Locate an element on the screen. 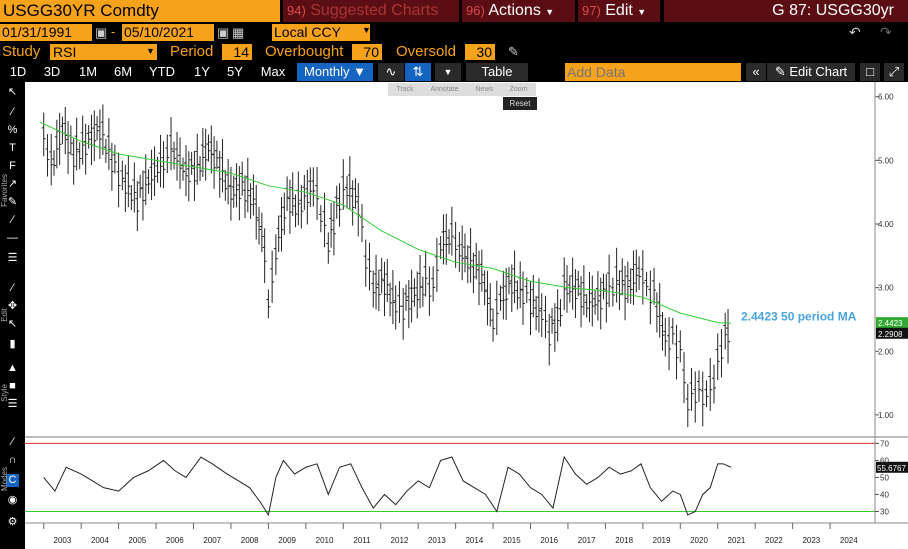 Image resolution: width=908 pixels, height=549 pixels. chart-title: G 87: USGG30yr is located at coordinates (786, 11).